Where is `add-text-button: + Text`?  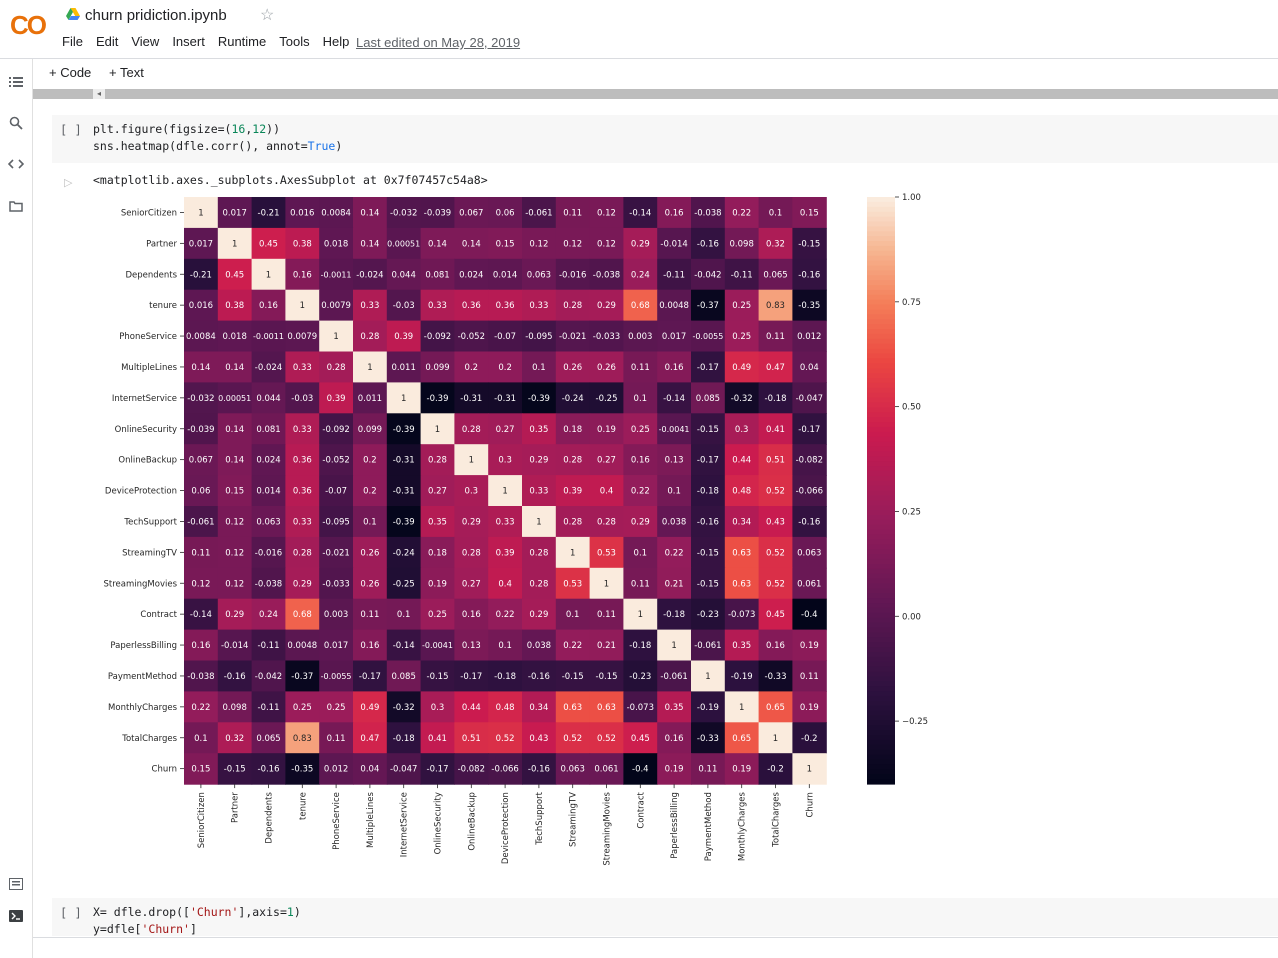 add-text-button: + Text is located at coordinates (126, 72).